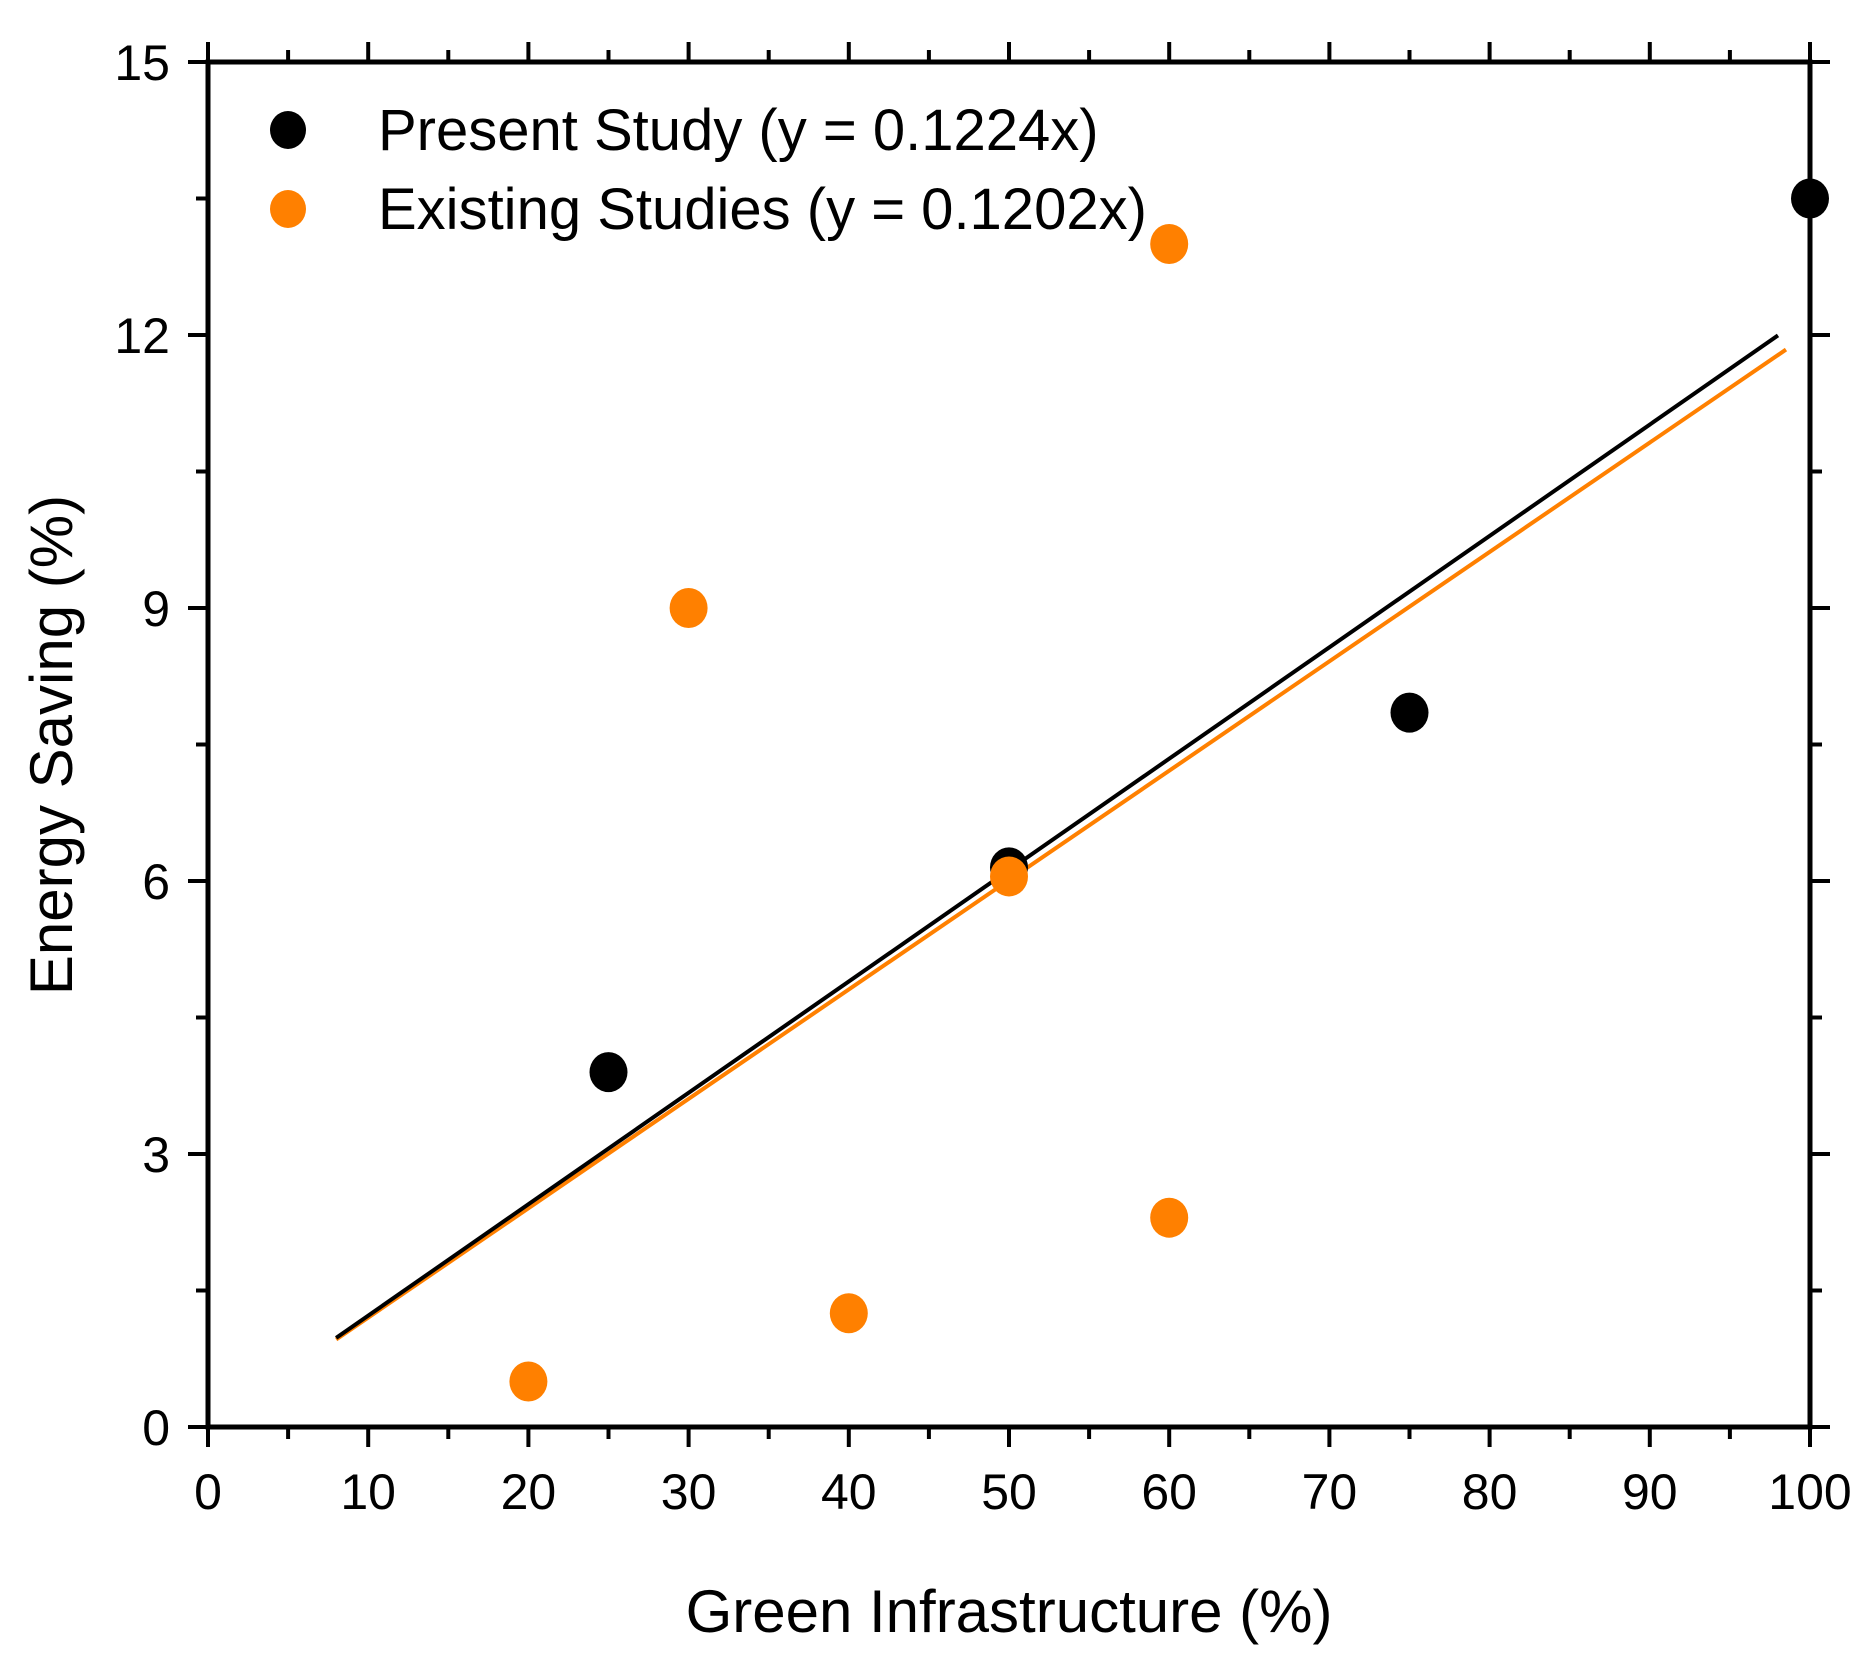 This screenshot has height=1667, width=1853. I want to click on x-tick-label: 90, so click(1650, 1492).